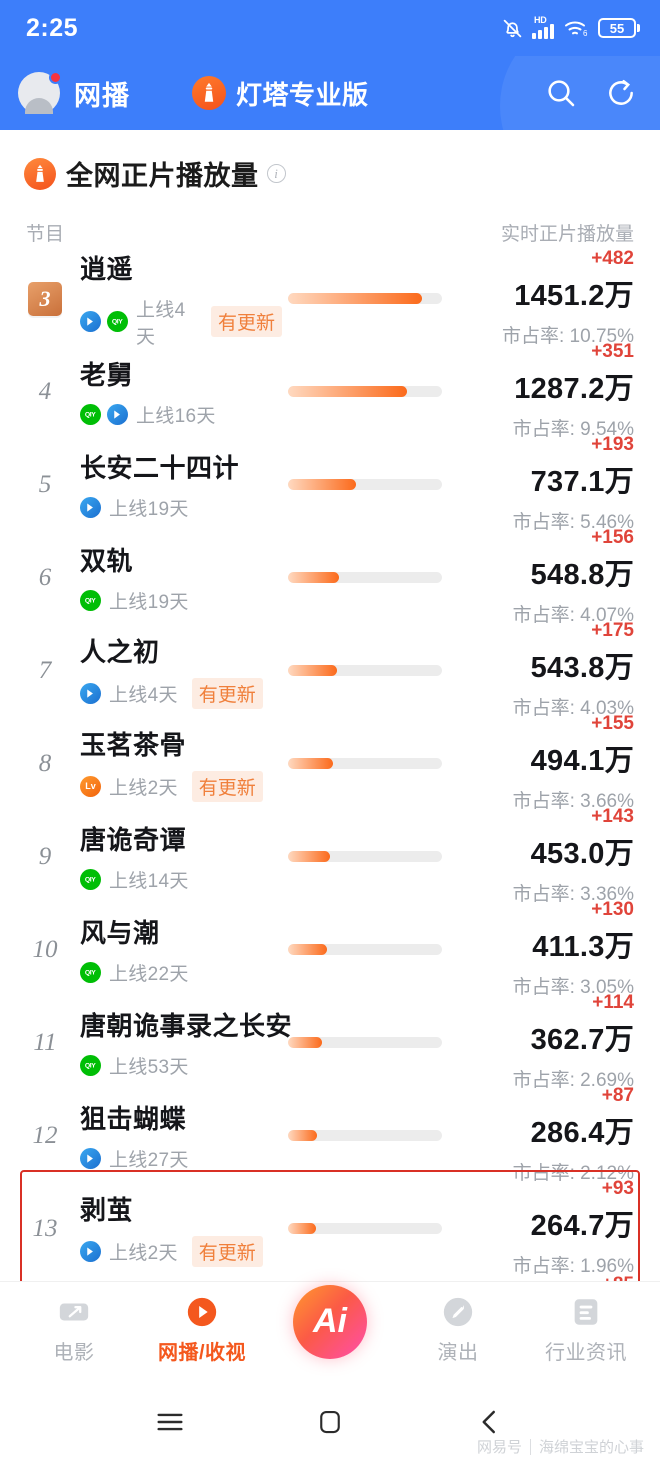 This screenshot has width=660, height=1467. What do you see at coordinates (573, 801) in the screenshot?
I see `market-share: 市占率: 3.66%` at bounding box center [573, 801].